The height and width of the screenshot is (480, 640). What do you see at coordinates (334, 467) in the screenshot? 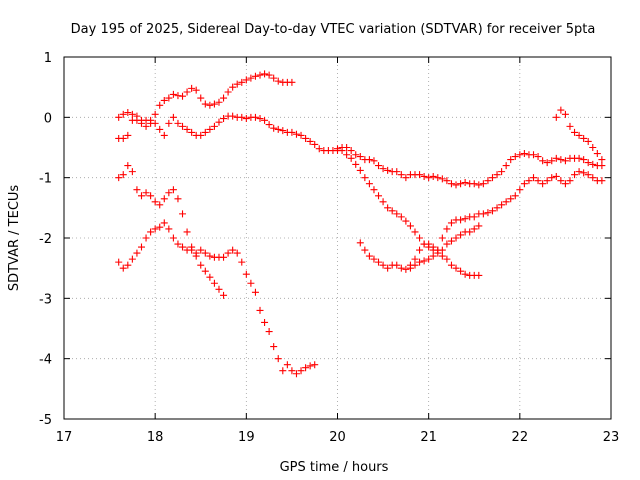
I see `x-axis-label: GPS time / hours` at bounding box center [334, 467].